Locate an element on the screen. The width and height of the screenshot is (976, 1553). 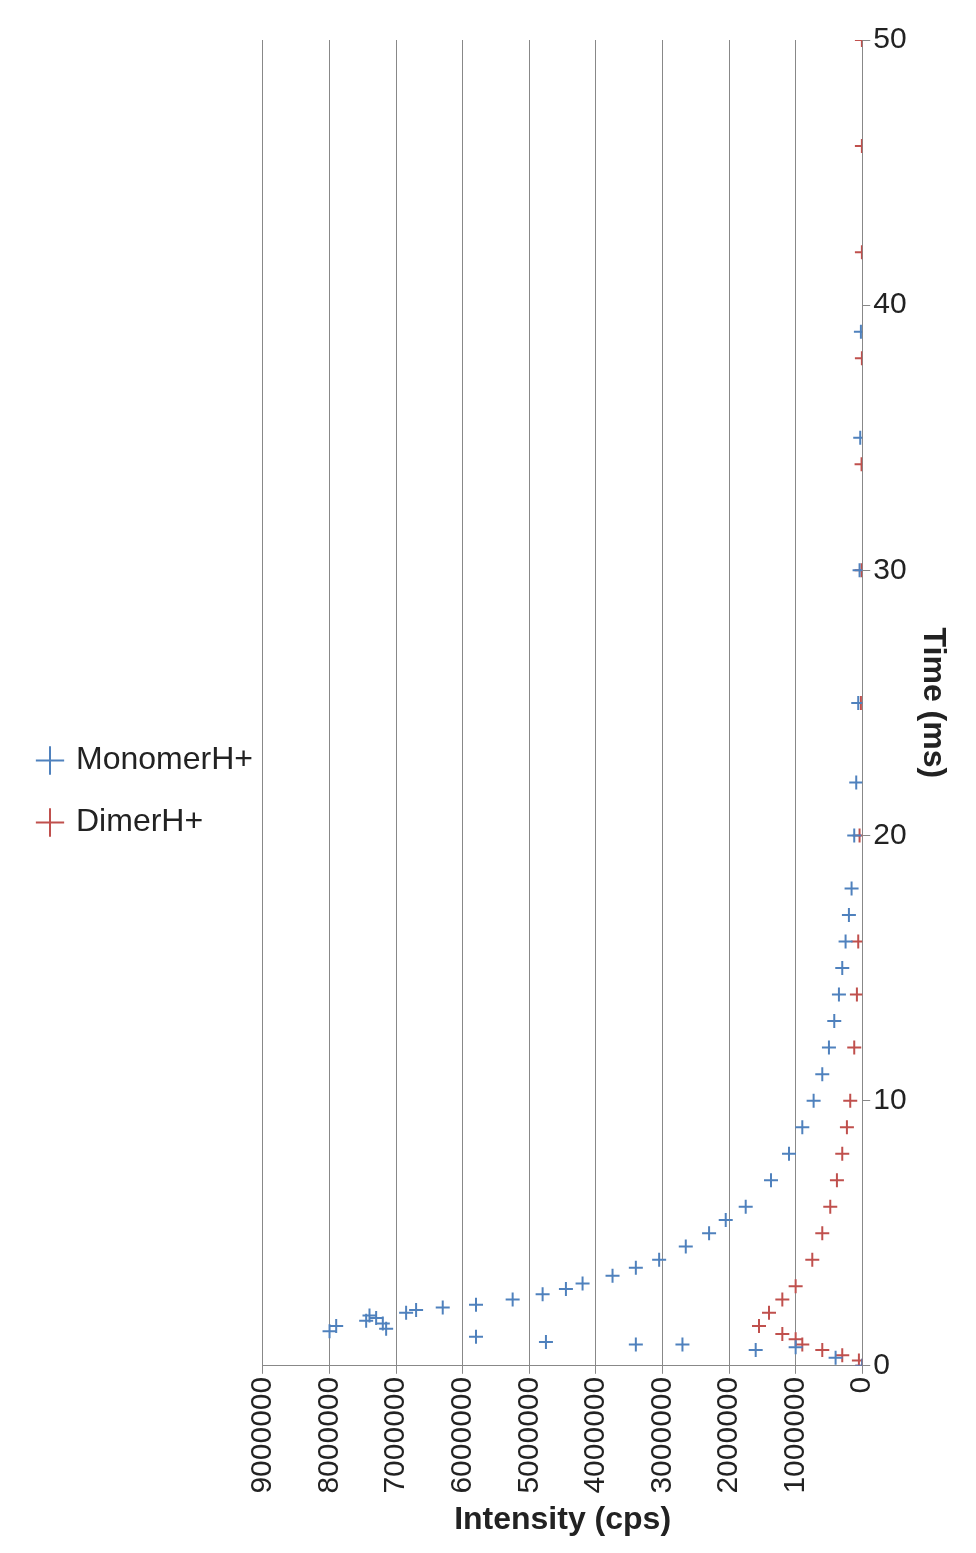
y-tick-label: 20 is located at coordinates (890, 833).